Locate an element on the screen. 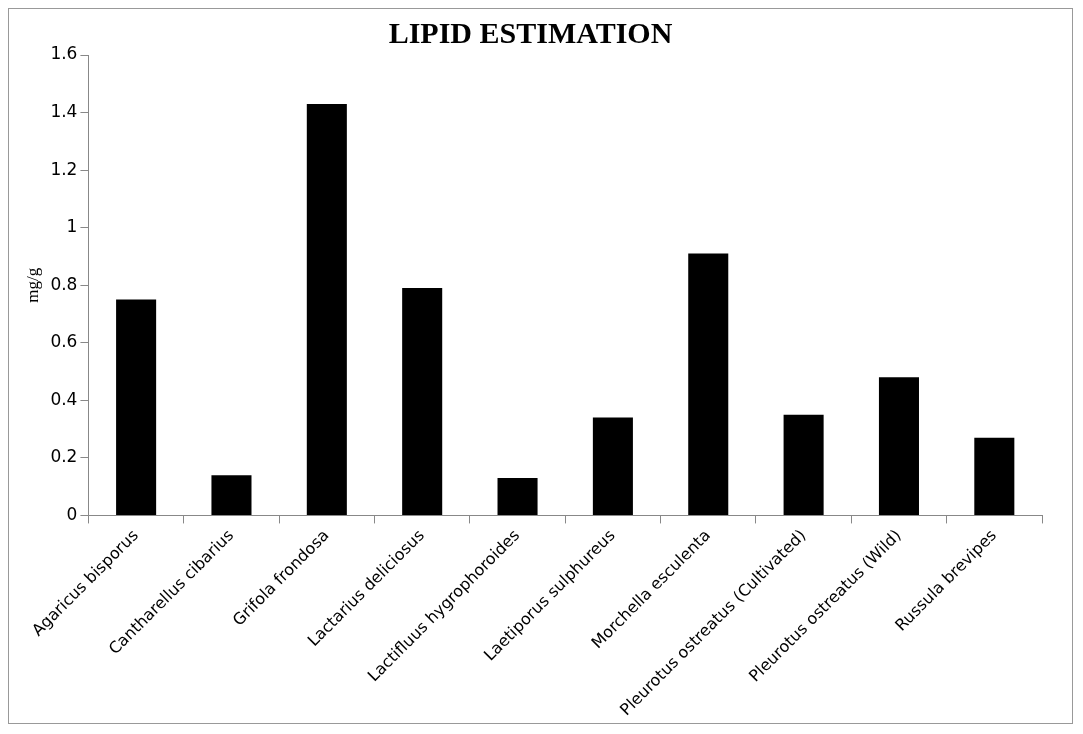 The height and width of the screenshot is (734, 1083). y-axis-title: mg/g is located at coordinates (32, 285).